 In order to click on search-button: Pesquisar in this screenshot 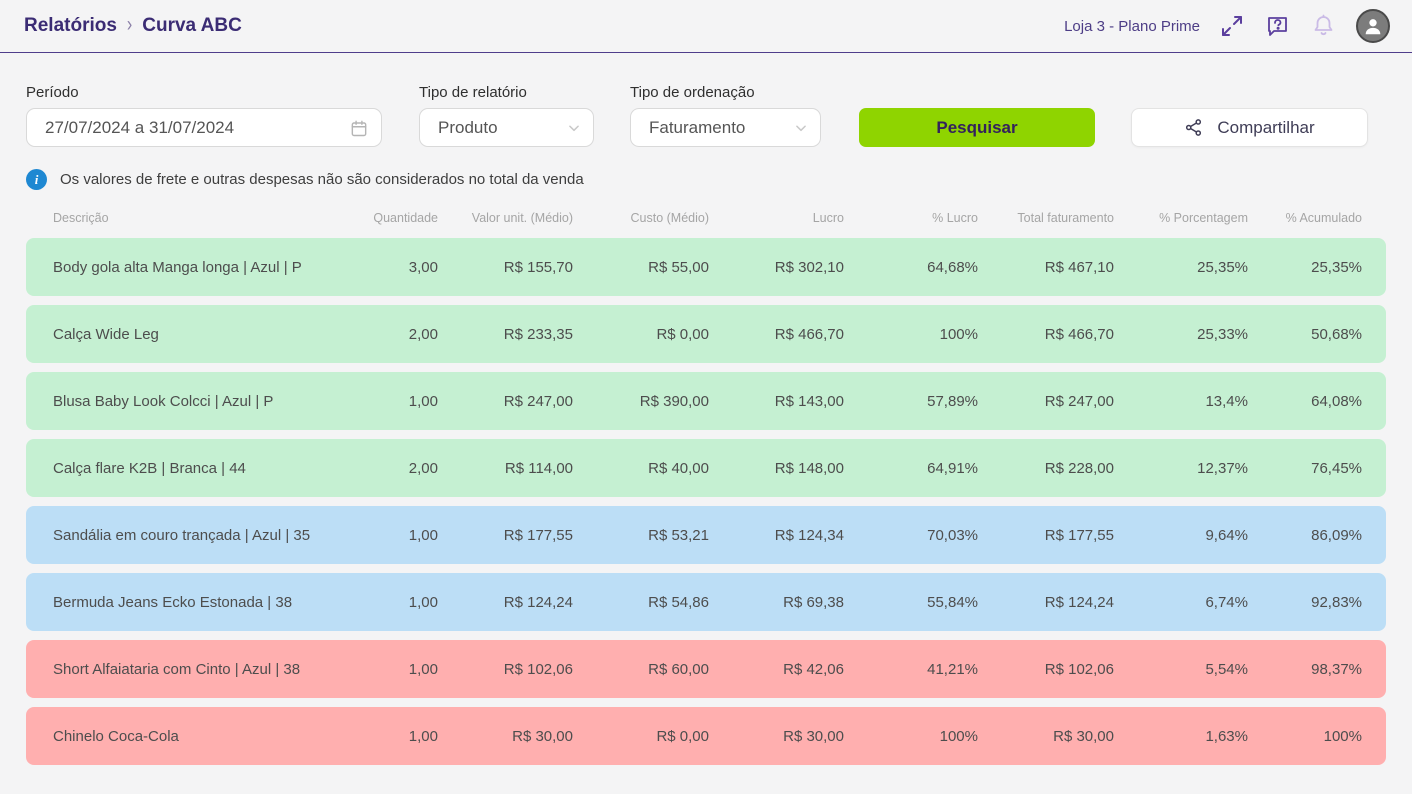, I will do `click(977, 127)`.